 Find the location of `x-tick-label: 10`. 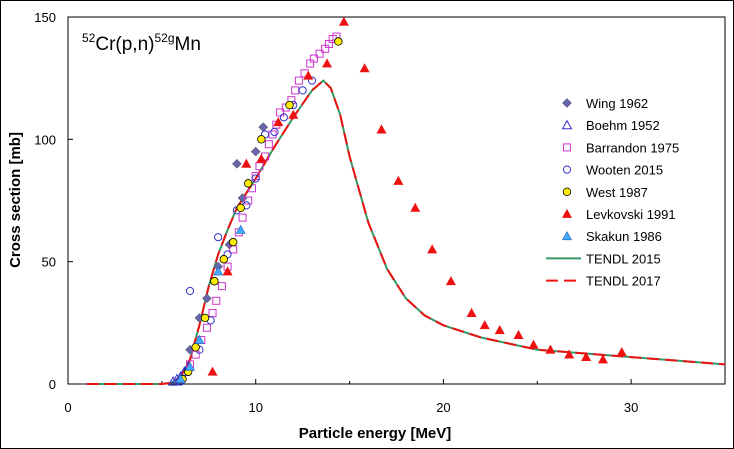

x-tick-label: 10 is located at coordinates (255, 407).